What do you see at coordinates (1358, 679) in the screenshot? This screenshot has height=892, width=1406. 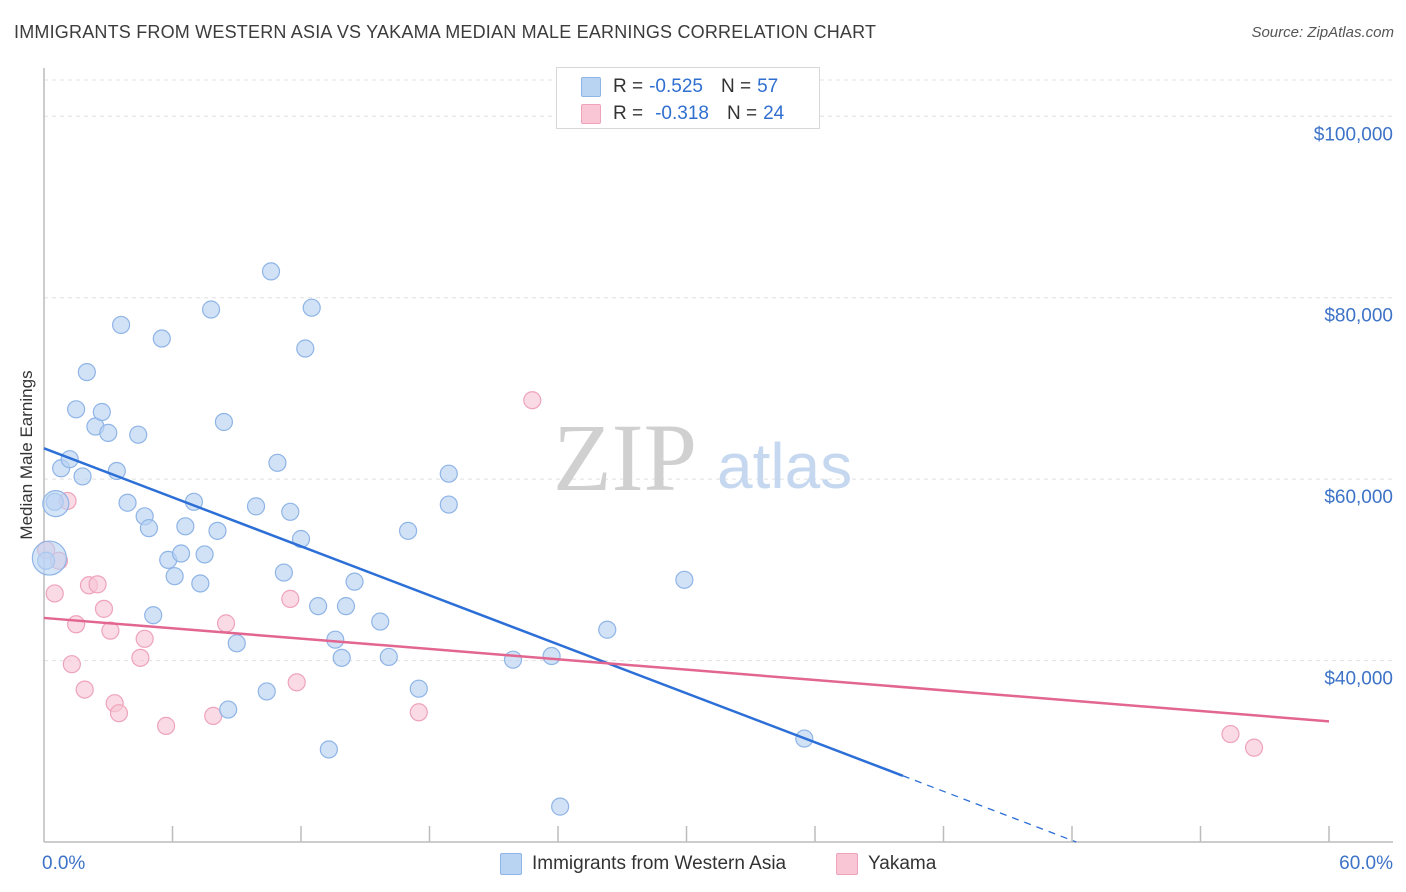 I see `y-tick-label: $40,000` at bounding box center [1358, 679].